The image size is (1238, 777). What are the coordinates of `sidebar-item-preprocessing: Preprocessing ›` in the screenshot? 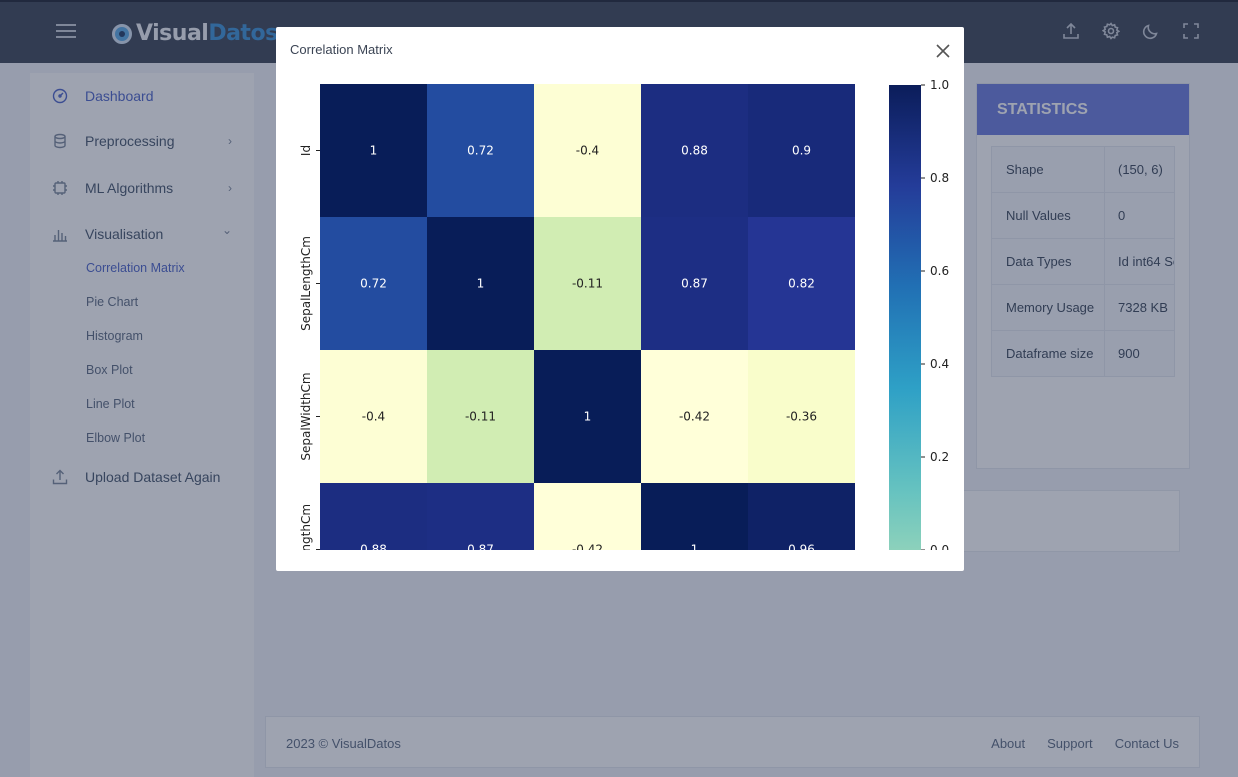 It's located at (142, 141).